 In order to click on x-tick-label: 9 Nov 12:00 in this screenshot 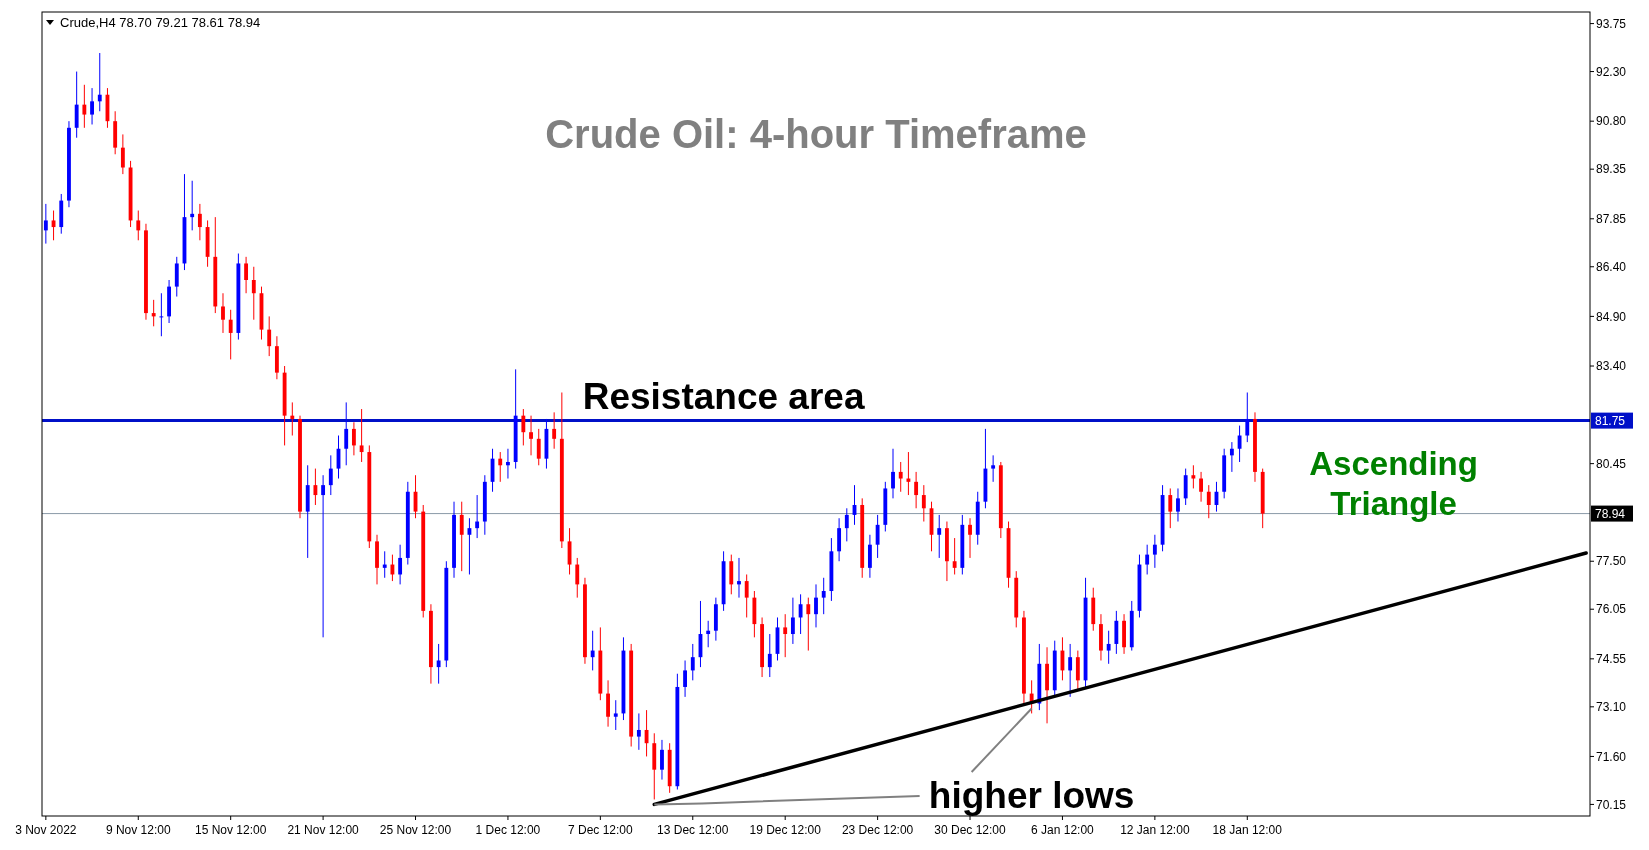, I will do `click(138, 830)`.